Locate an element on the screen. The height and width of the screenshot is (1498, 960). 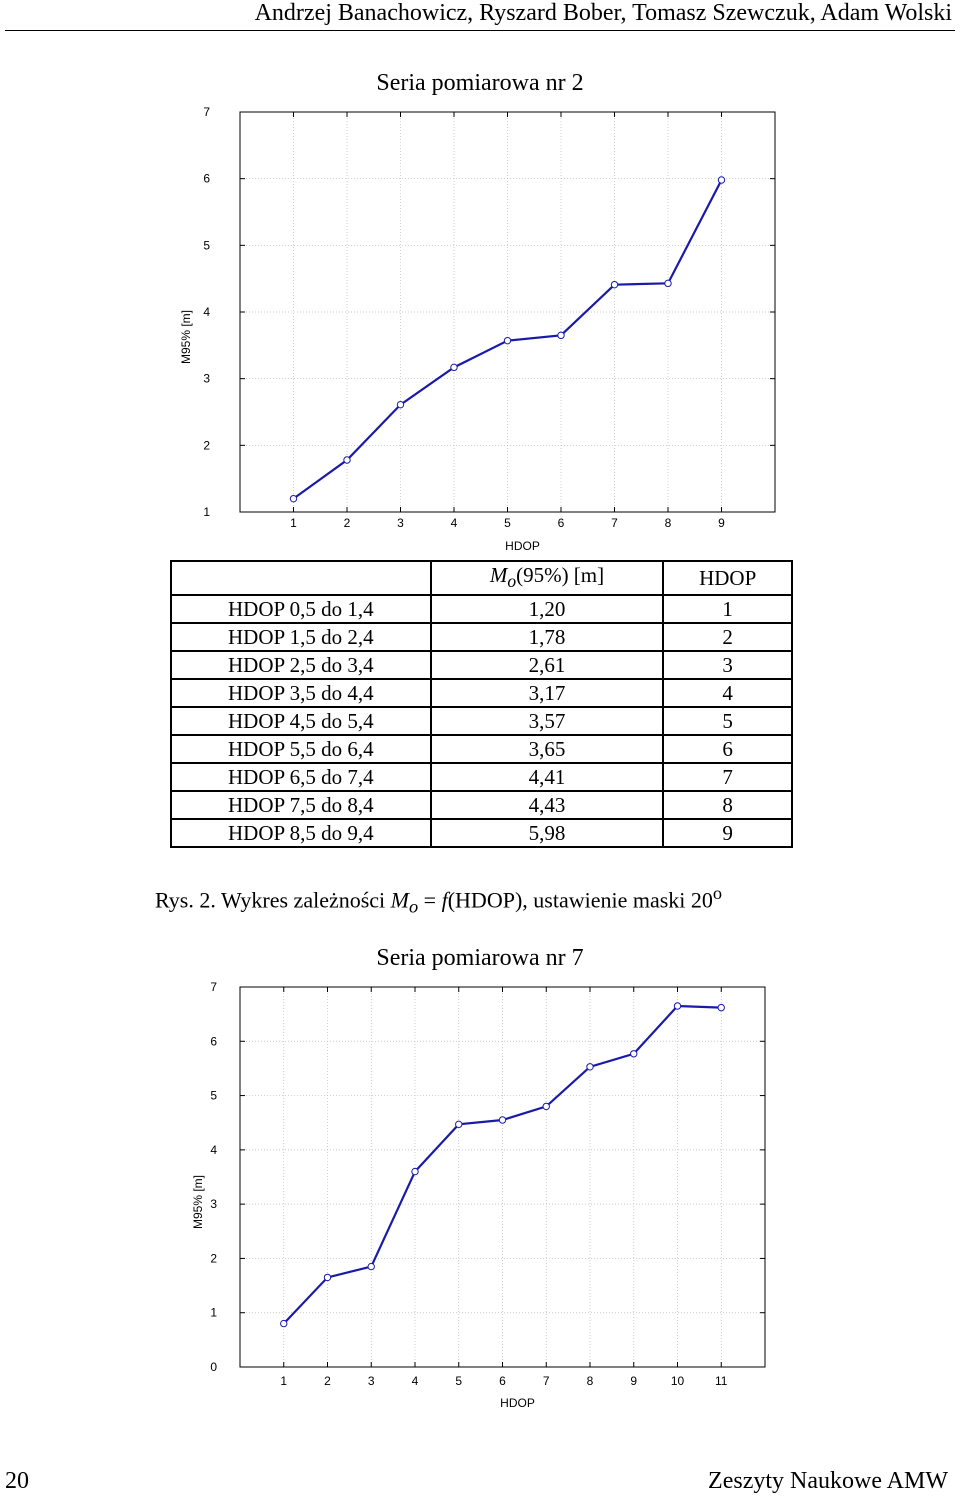
table-header-row: Mo(95%) [m] HDOP is located at coordinates (481, 578).